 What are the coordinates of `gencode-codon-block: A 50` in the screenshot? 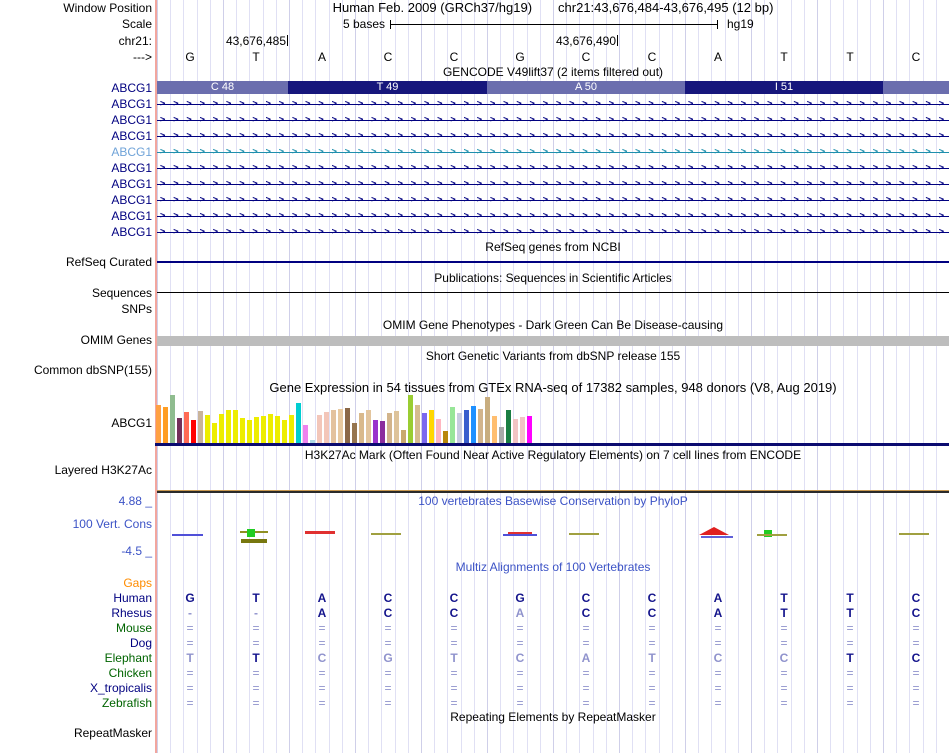 It's located at (586, 87).